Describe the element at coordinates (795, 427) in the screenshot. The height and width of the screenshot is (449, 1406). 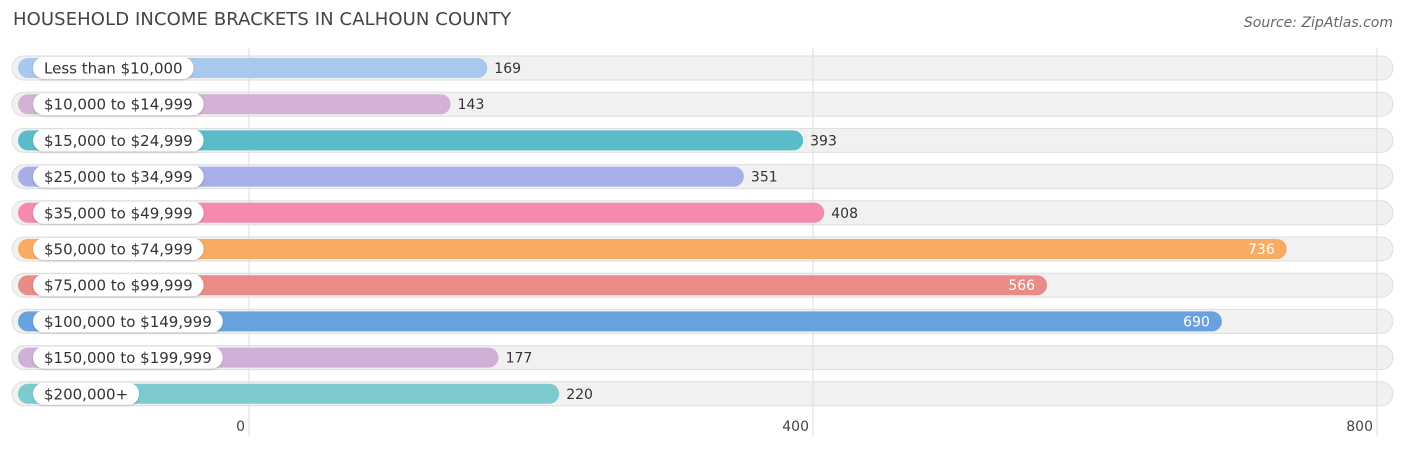
I see `x-tick-label: 400` at that location.